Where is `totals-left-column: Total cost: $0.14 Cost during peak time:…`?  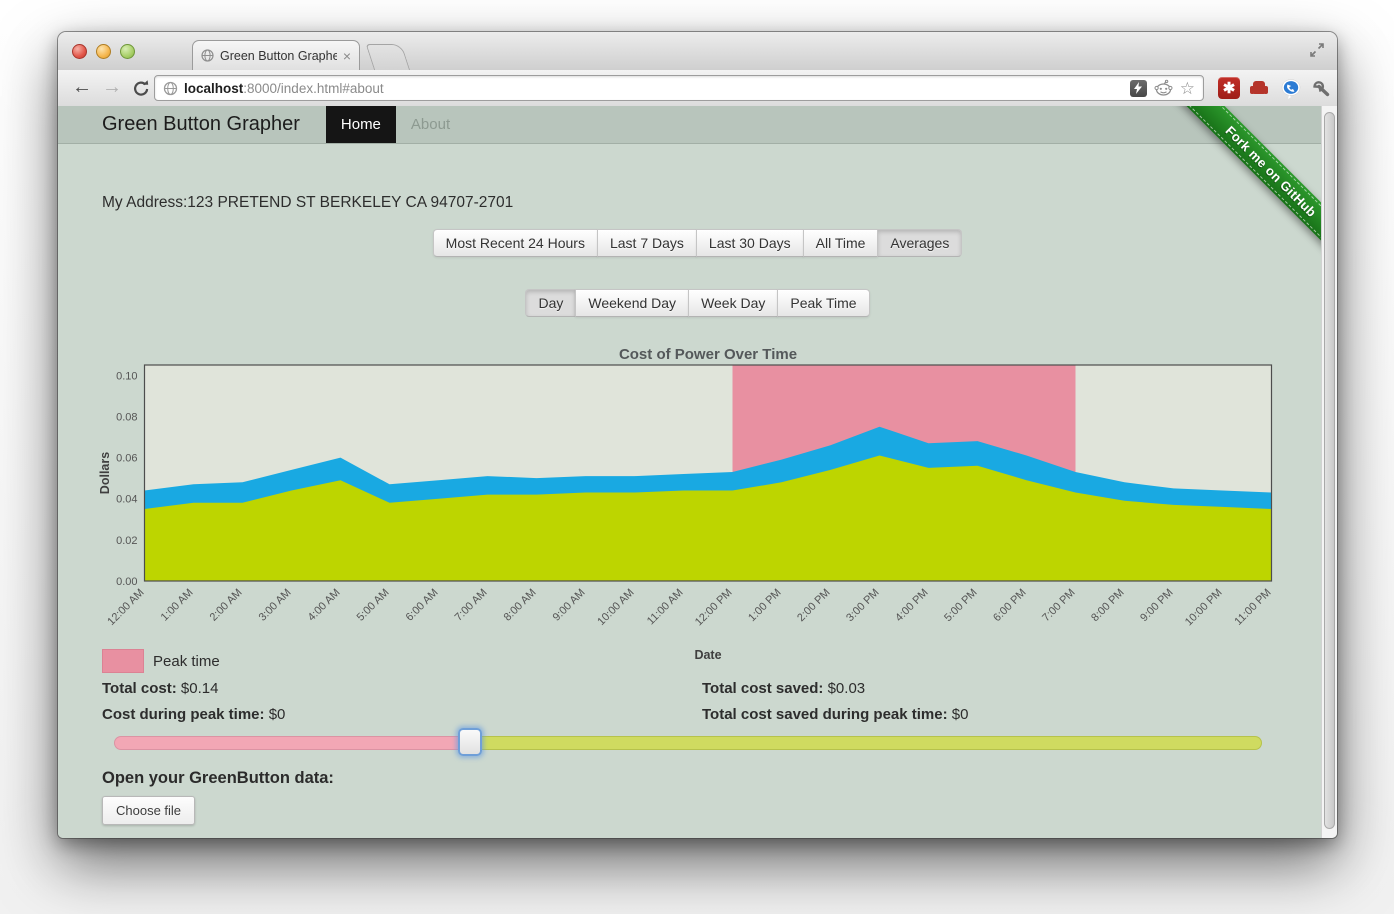 totals-left-column: Total cost: $0.14 Cost during peak time:… is located at coordinates (193, 702).